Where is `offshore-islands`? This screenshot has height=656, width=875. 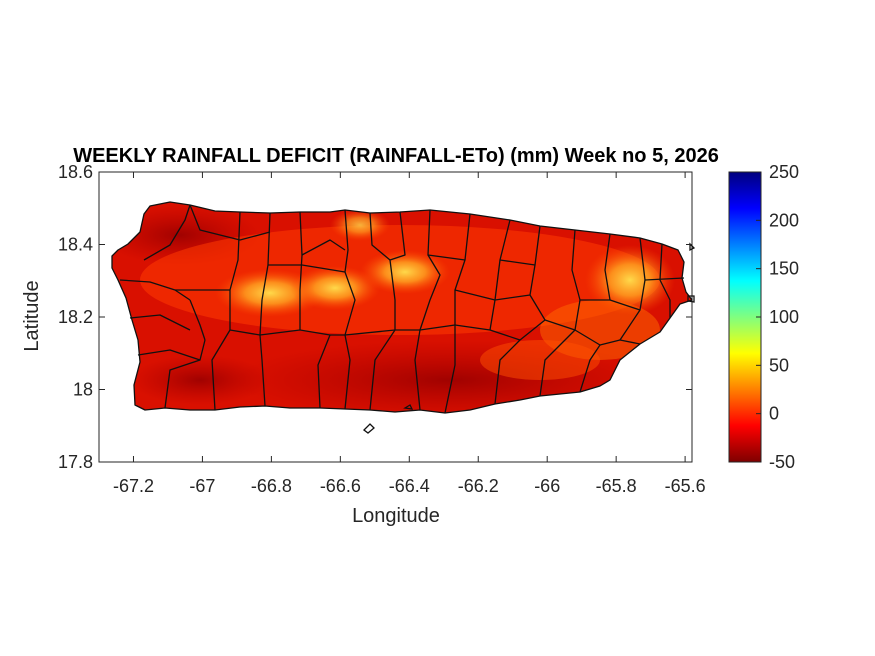 offshore-islands is located at coordinates (529, 338).